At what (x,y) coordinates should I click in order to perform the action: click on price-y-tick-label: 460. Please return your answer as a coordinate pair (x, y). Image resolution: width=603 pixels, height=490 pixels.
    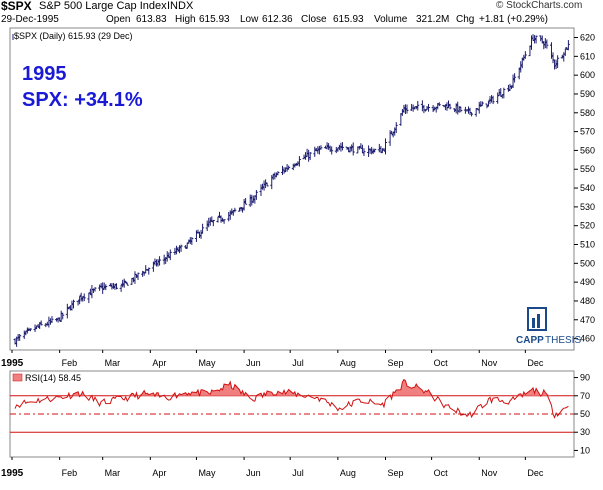
    Looking at the image, I should click on (587, 339).